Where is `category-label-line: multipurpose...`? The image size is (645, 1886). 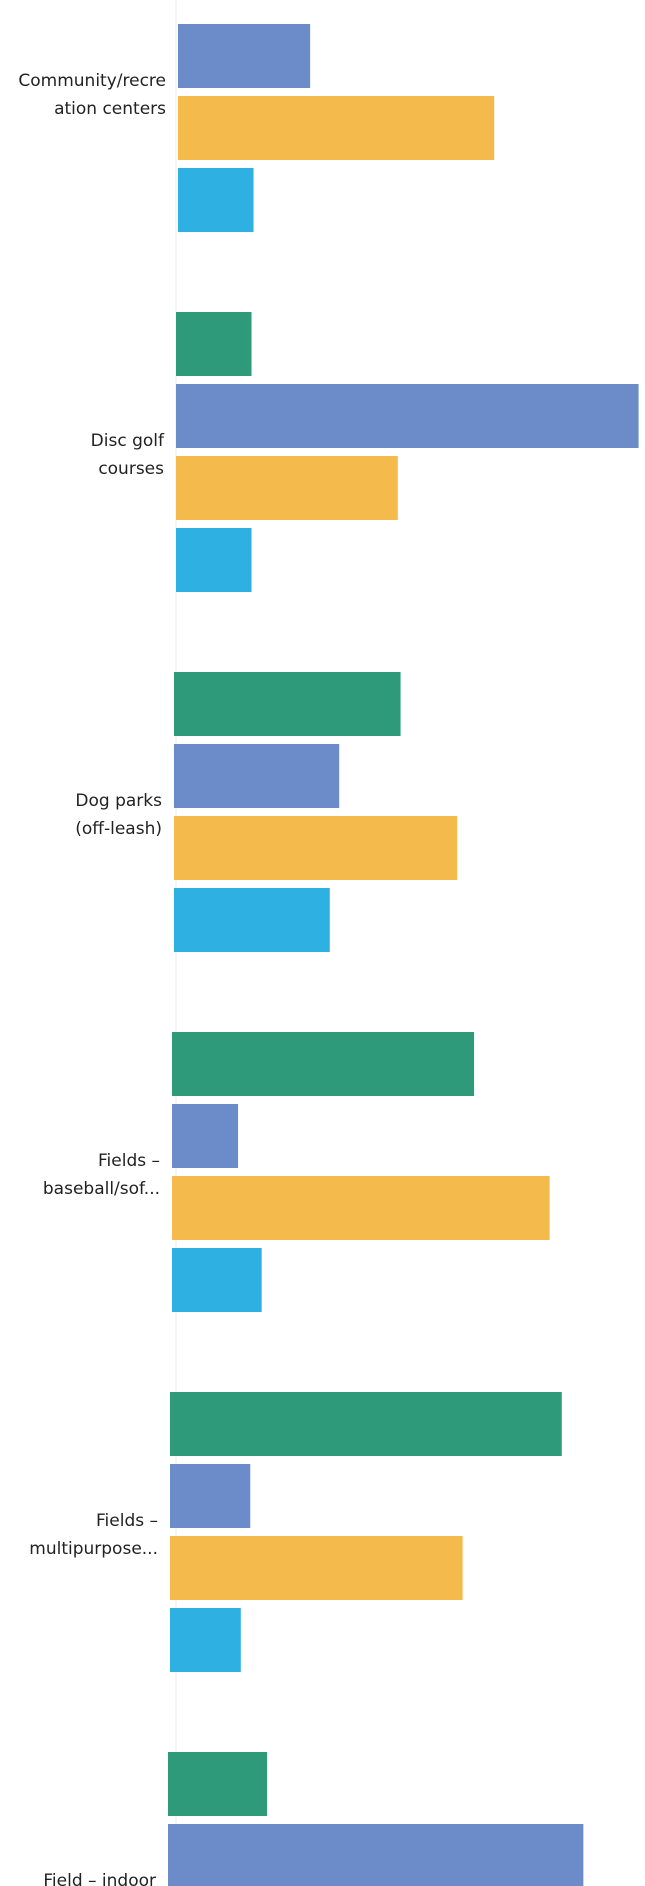
category-label-line: multipurpose... is located at coordinates (93, 1549).